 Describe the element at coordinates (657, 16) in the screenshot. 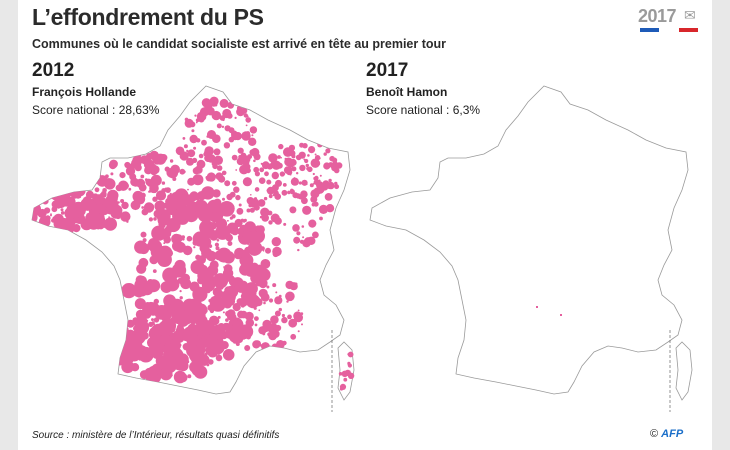

I see `logo-year: 2017` at that location.